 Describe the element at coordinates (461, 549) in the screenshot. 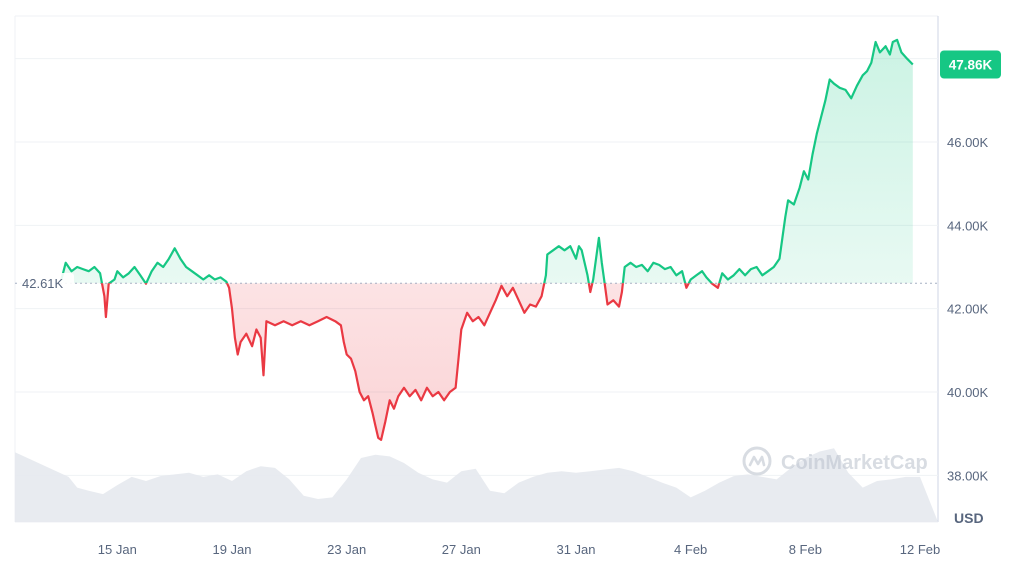

I see `x-tick-label: 27 Jan` at that location.